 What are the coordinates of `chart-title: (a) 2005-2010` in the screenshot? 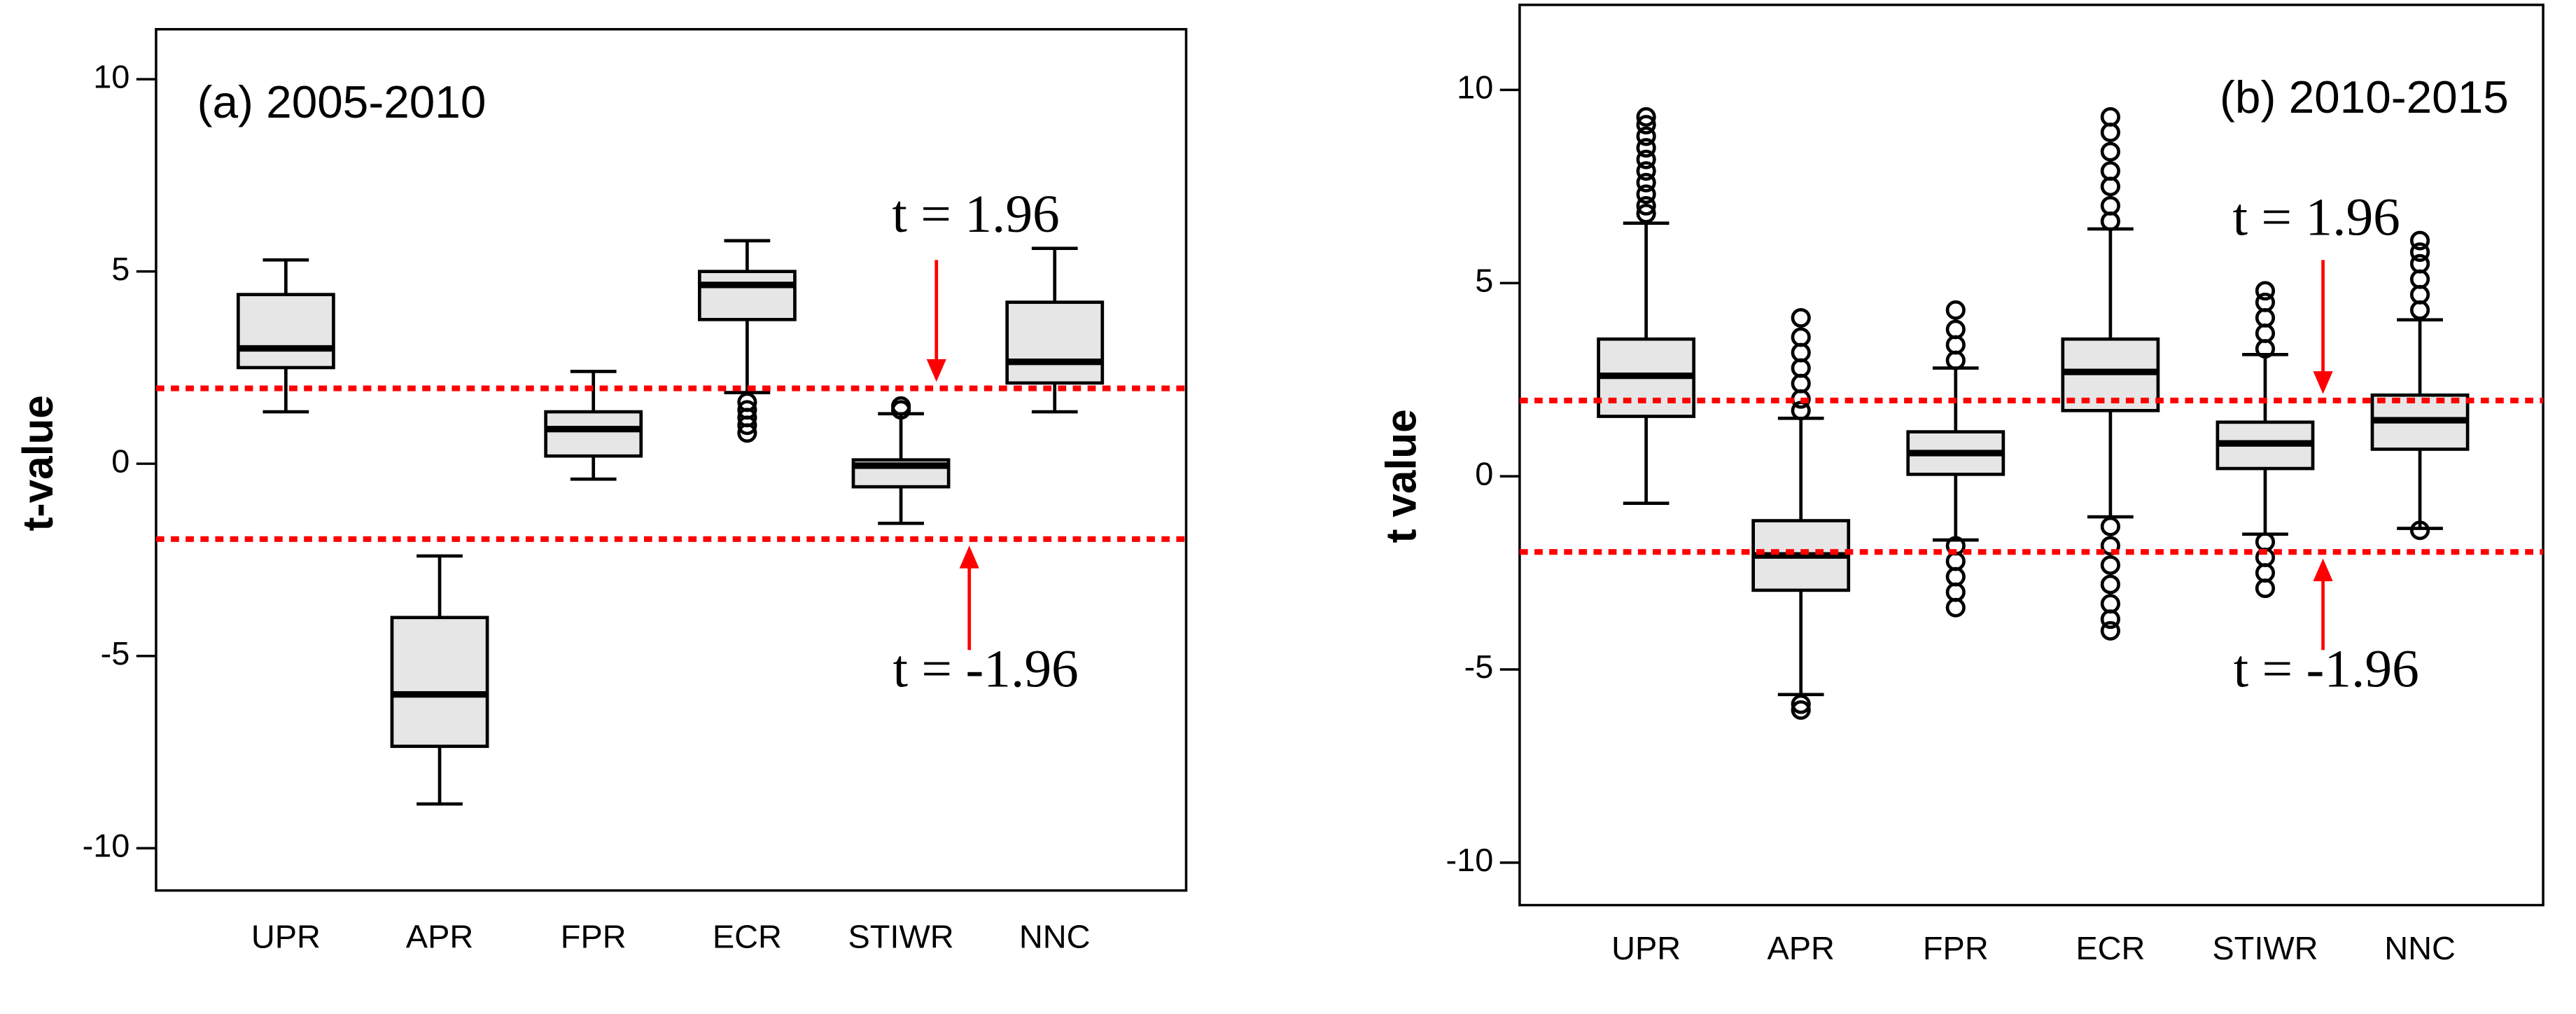 It's located at (341, 101).